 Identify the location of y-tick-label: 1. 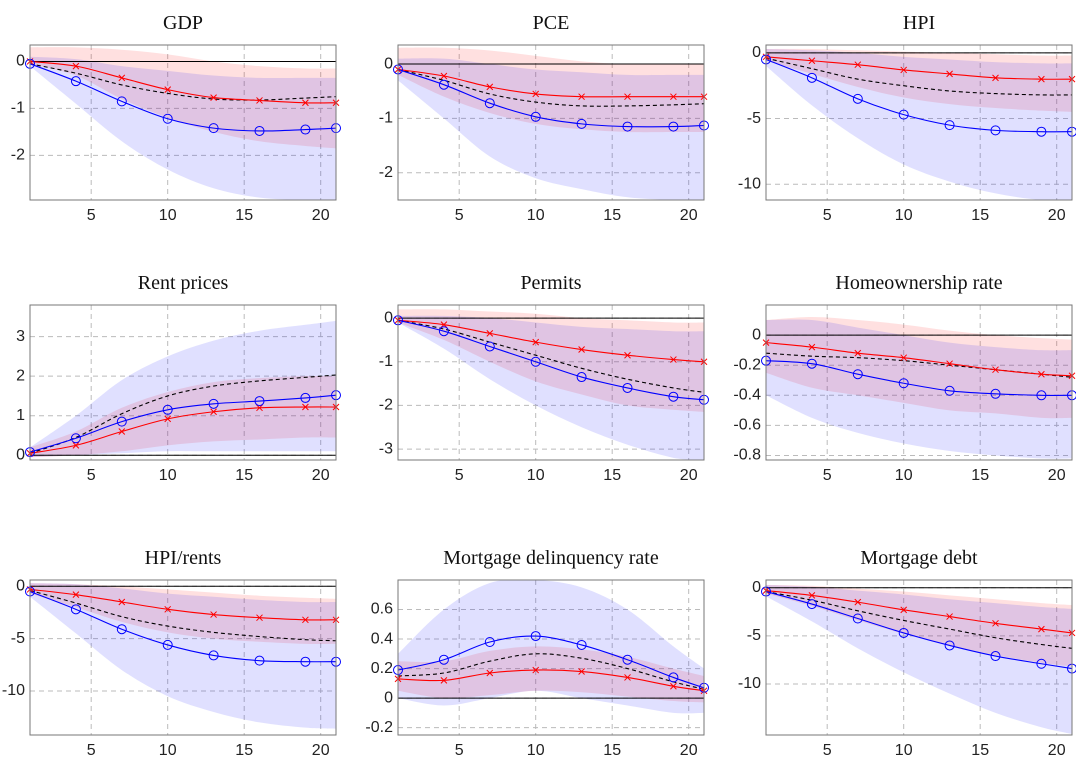
(20, 415).